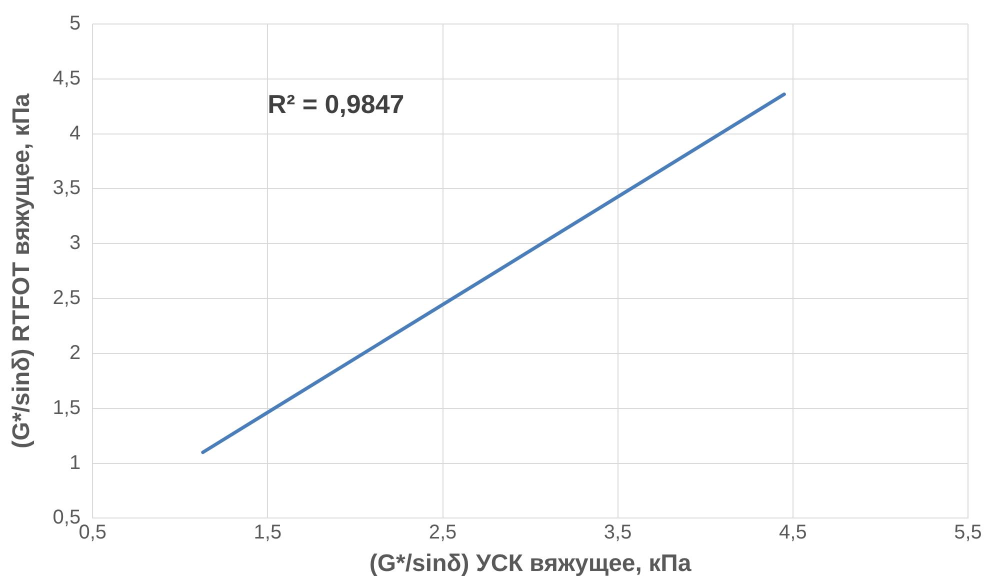 Image resolution: width=988 pixels, height=583 pixels. What do you see at coordinates (75, 463) in the screenshot?
I see `y-tick-label: 1` at bounding box center [75, 463].